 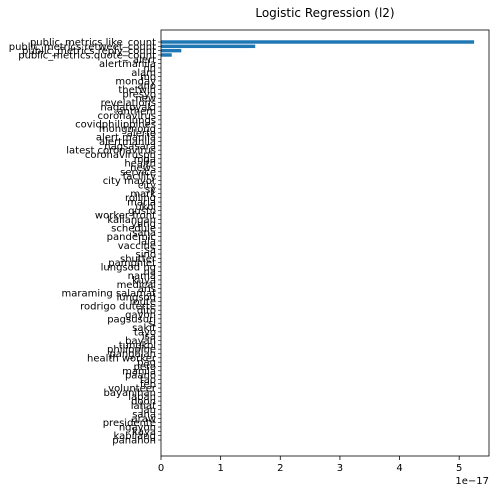 I want to click on y-tick-label-22: alert manila, so click(x=126, y=138).